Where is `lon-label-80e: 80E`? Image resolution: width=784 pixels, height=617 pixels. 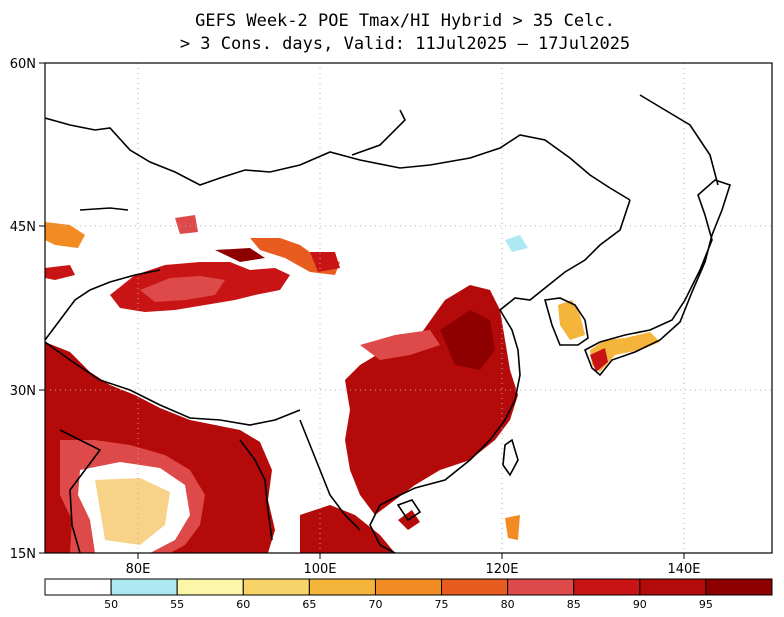 lon-label-80e: 80E is located at coordinates (138, 569).